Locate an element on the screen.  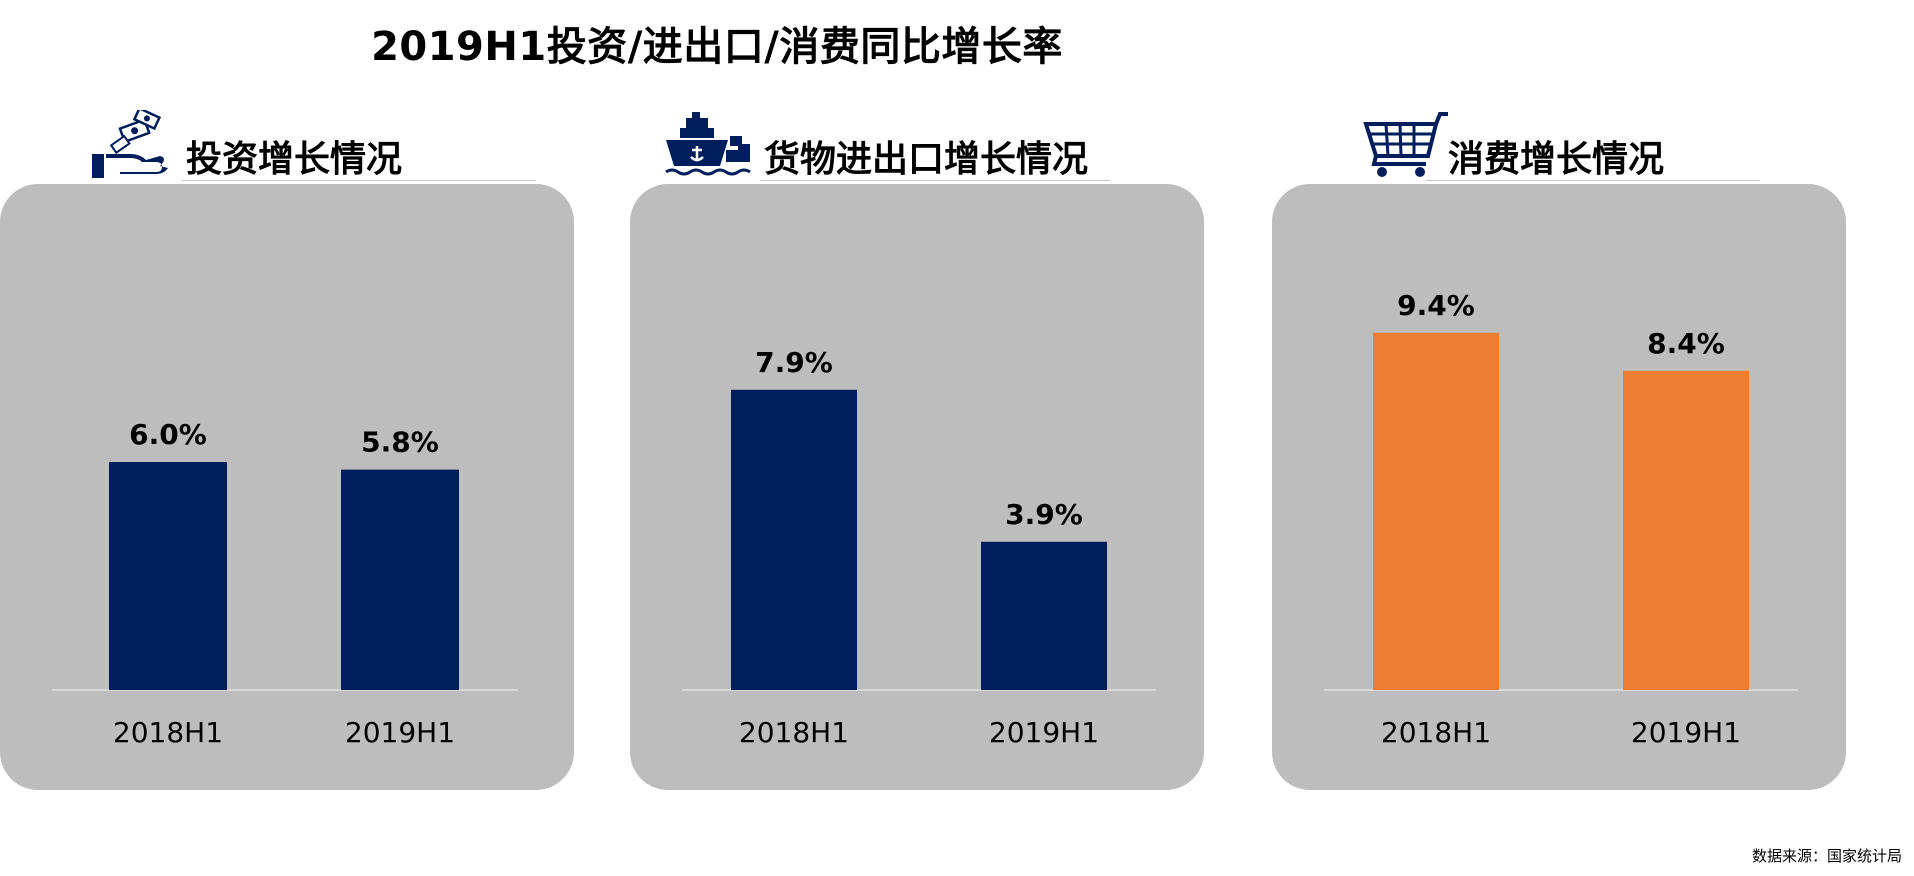
cargo-ship-icon is located at coordinates (708, 146).